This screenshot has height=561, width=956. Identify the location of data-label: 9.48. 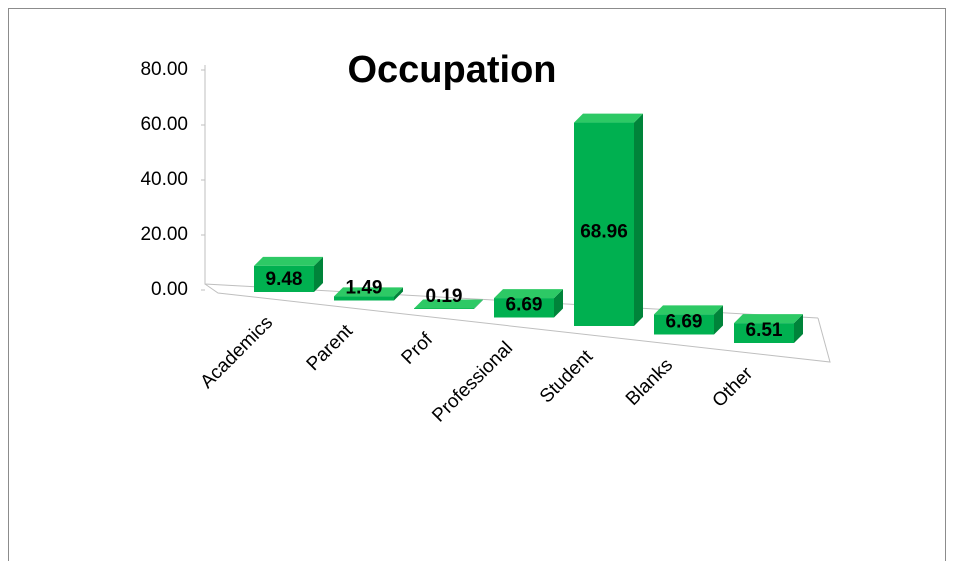
(284, 279).